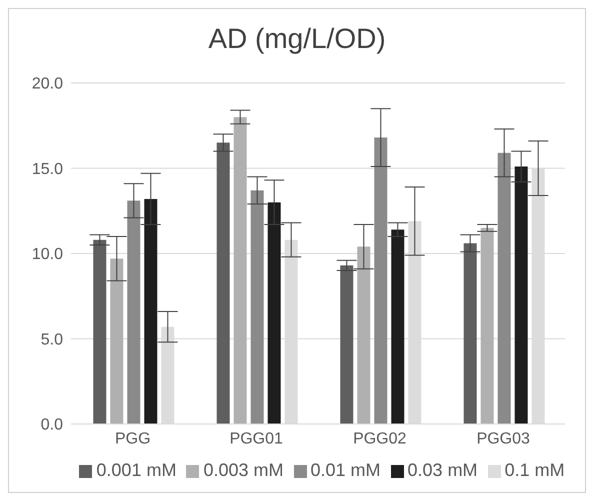 This screenshot has height=501, width=594. Describe the element at coordinates (48, 255) in the screenshot. I see `y-tick-label: 10.0` at that location.